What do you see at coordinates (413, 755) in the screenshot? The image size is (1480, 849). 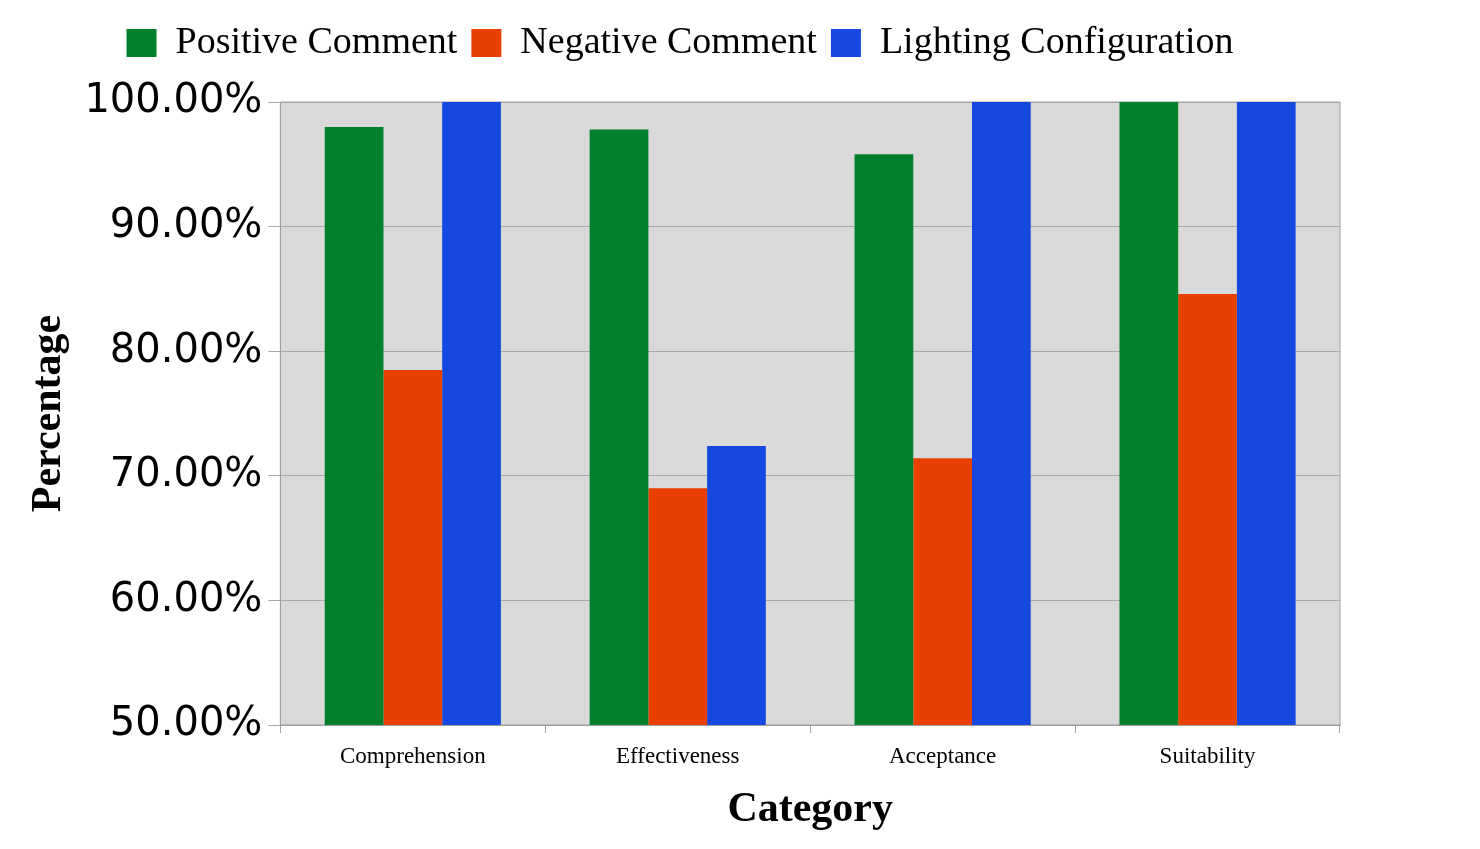 I see `x-tick-label: Comprehension` at bounding box center [413, 755].